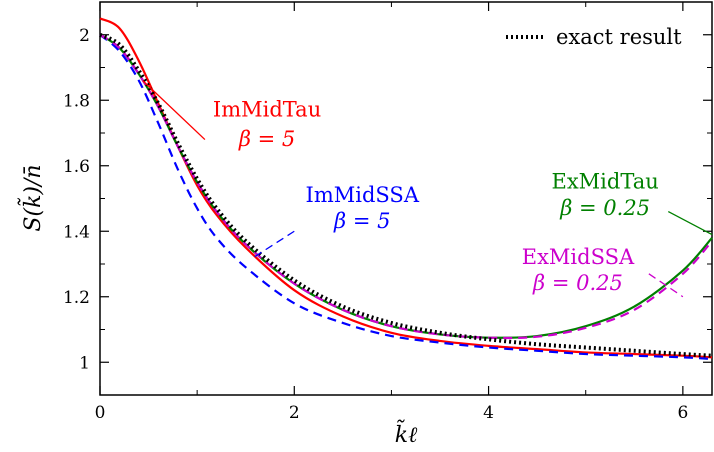  What do you see at coordinates (76, 101) in the screenshot?
I see `y-tick-label-4: 1.8` at bounding box center [76, 101].